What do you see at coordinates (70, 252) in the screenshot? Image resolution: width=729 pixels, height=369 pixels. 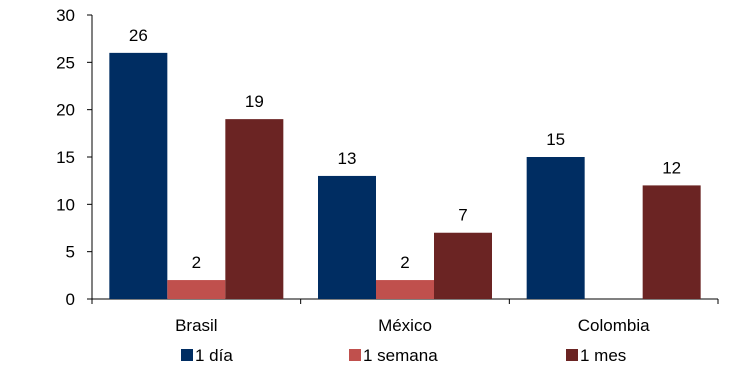 I see `y-tick-label: 5` at bounding box center [70, 252].